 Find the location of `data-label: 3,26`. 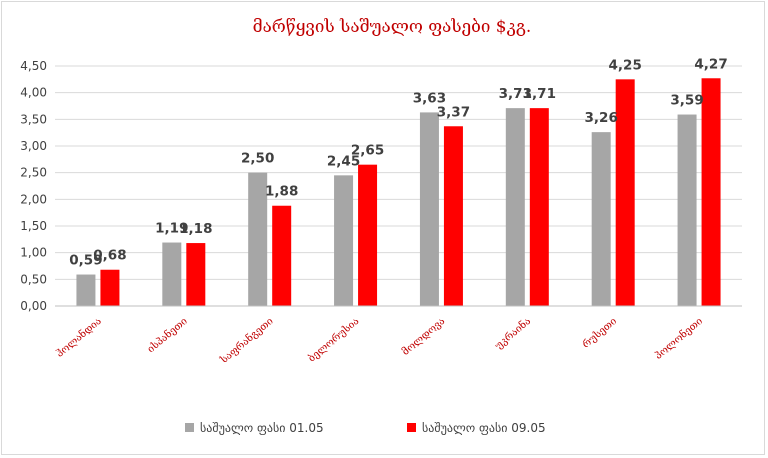

data-label: 3,26 is located at coordinates (601, 118).